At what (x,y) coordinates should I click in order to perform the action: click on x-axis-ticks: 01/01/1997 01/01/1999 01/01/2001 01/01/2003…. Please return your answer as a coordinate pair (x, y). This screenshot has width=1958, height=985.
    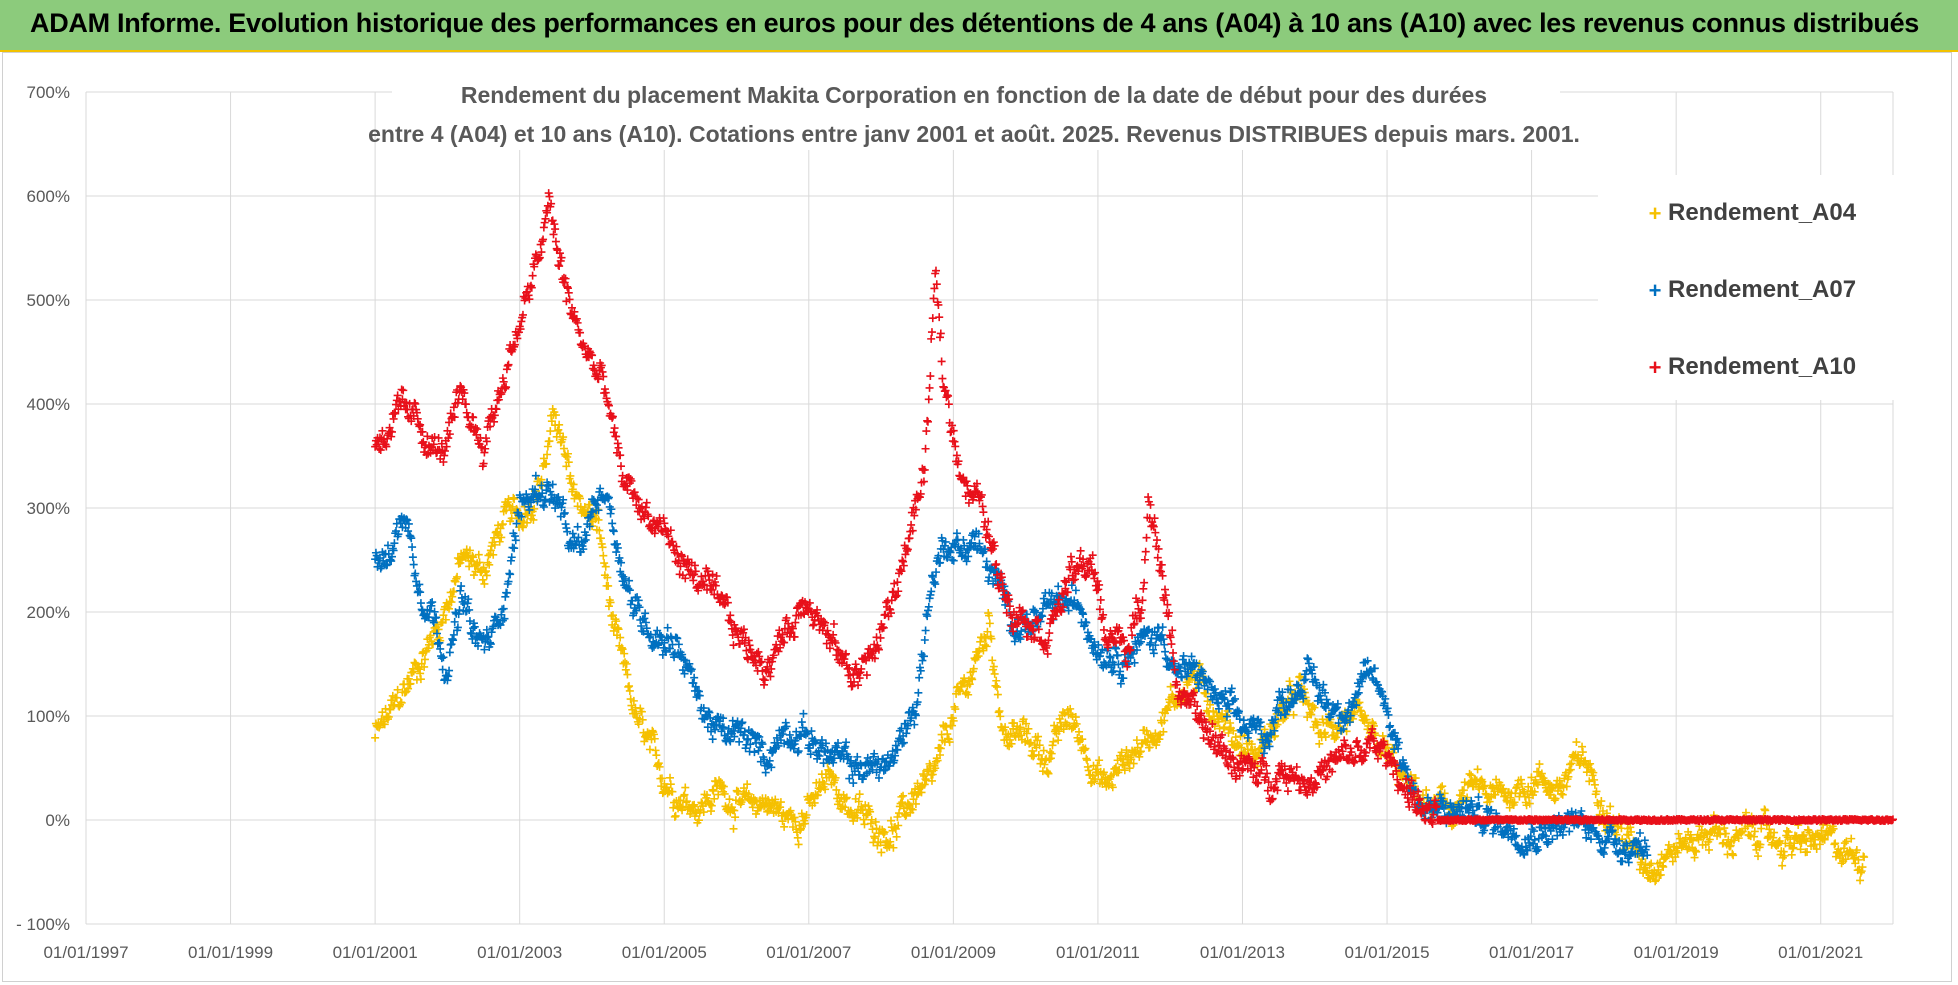
    Looking at the image, I should click on (953, 952).